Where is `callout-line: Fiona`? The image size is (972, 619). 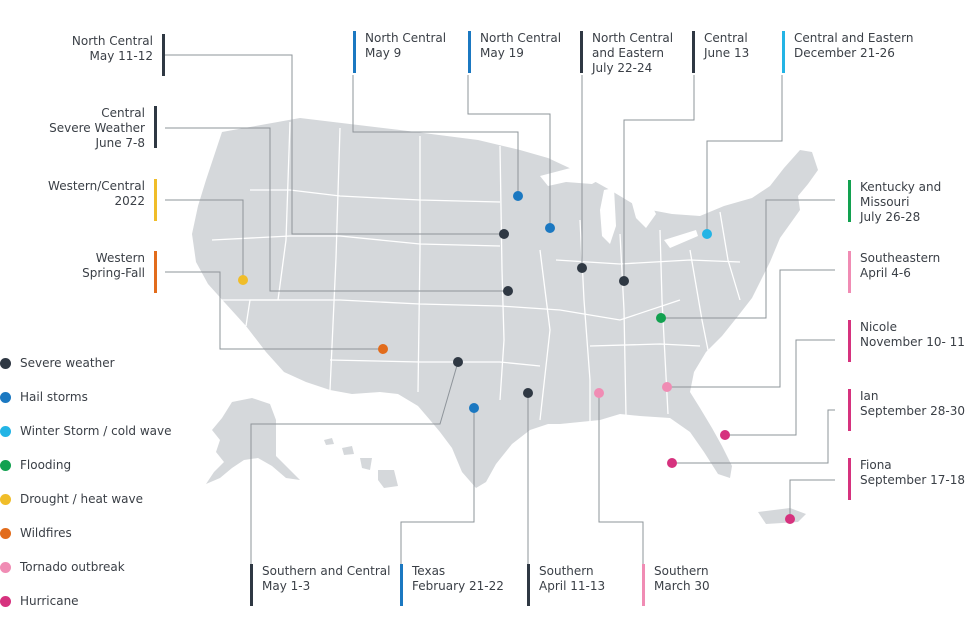
callout-line: Fiona is located at coordinates (876, 465).